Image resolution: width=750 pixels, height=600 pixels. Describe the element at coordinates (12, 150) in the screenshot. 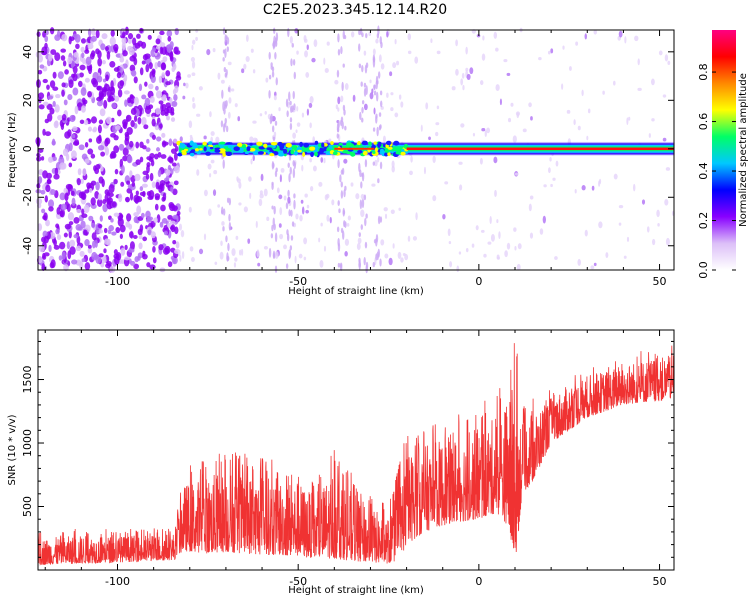

I see `spectrogram-y-label: Frequency (Hz)` at that location.